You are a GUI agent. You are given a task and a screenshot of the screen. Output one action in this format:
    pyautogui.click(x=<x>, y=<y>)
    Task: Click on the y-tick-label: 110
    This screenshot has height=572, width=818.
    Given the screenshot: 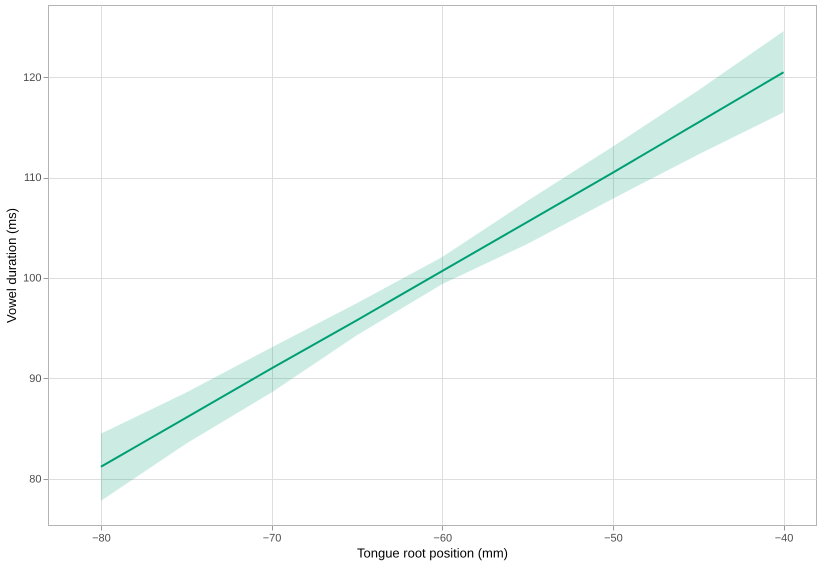 What is the action you would take?
    pyautogui.click(x=33, y=178)
    